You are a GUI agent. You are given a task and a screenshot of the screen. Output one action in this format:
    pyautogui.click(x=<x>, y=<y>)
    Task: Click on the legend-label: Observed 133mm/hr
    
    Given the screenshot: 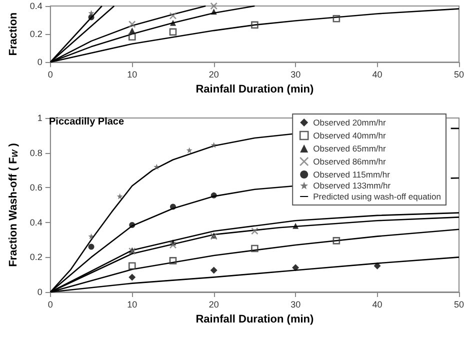 What is the action you would take?
    pyautogui.click(x=352, y=185)
    